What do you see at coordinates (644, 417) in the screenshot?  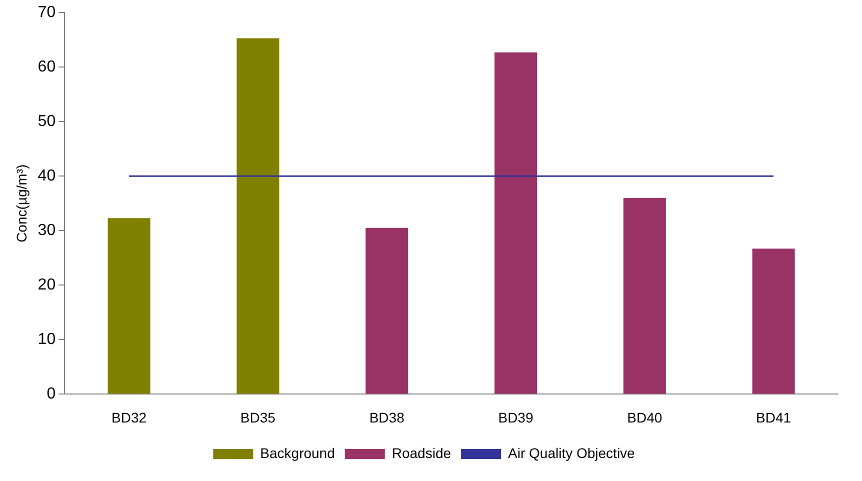 I see `x-tick-label: BD40` at bounding box center [644, 417].